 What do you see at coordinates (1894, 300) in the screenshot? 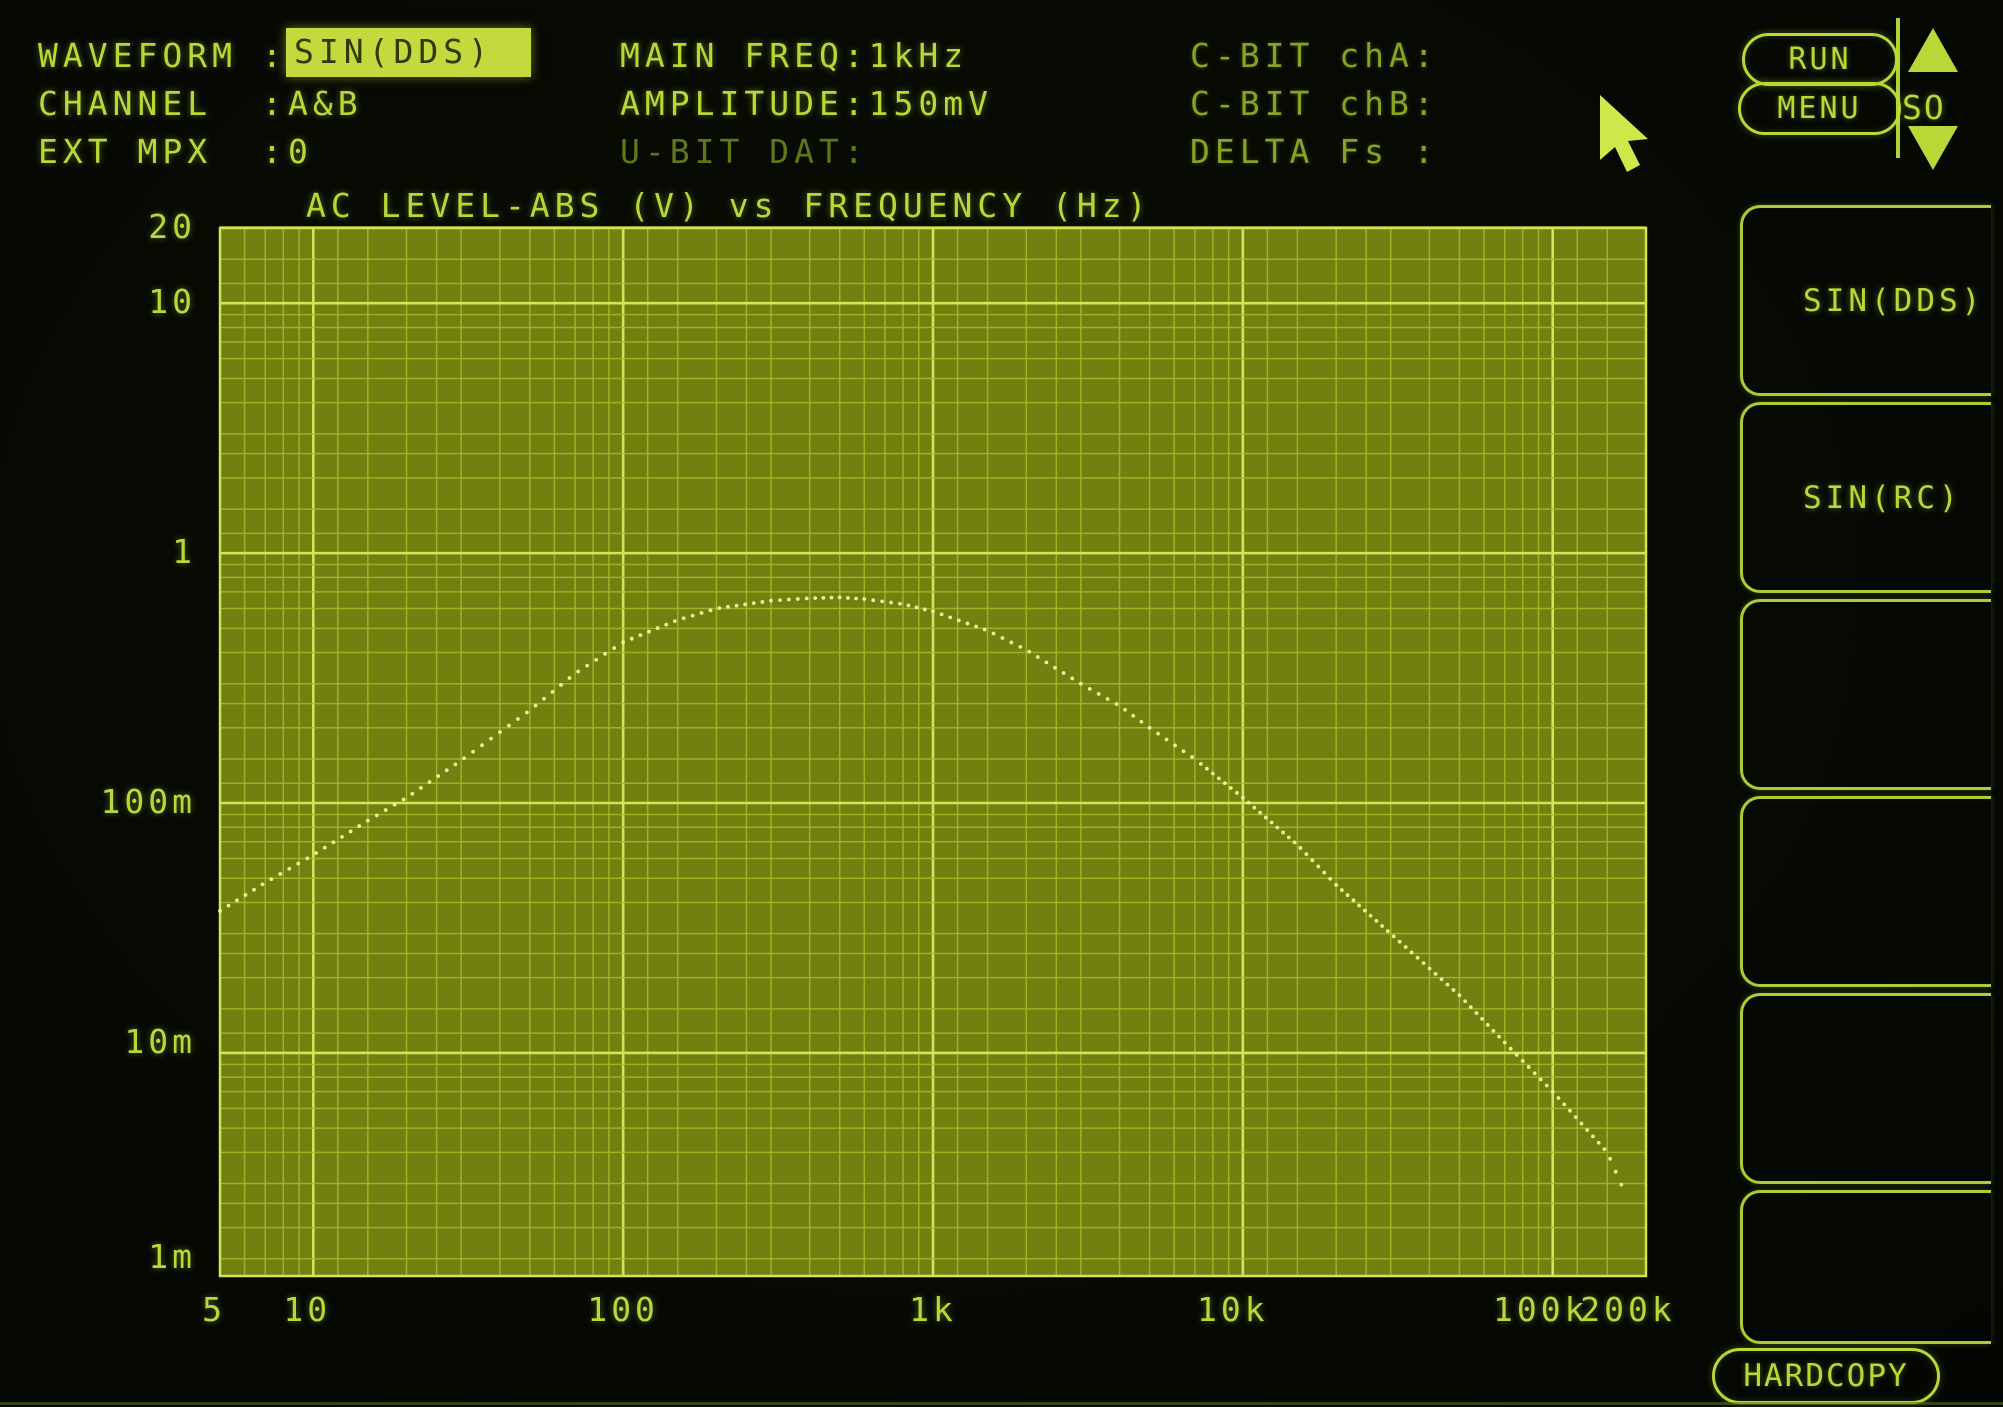
I see `side-menu-cell-label: SIN(DDS)` at bounding box center [1894, 300].